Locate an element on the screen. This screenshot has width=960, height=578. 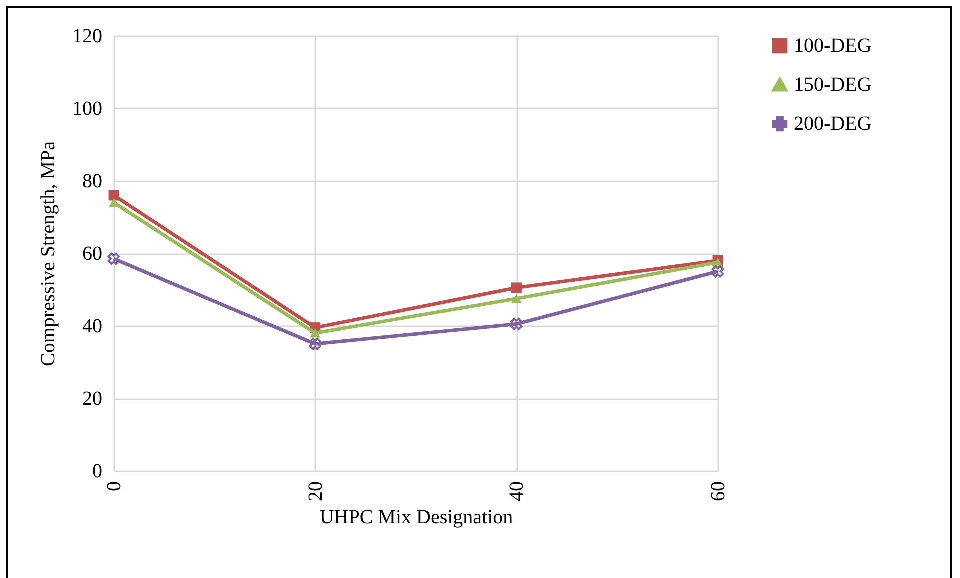
legend-label: 100-DEG is located at coordinates (833, 46).